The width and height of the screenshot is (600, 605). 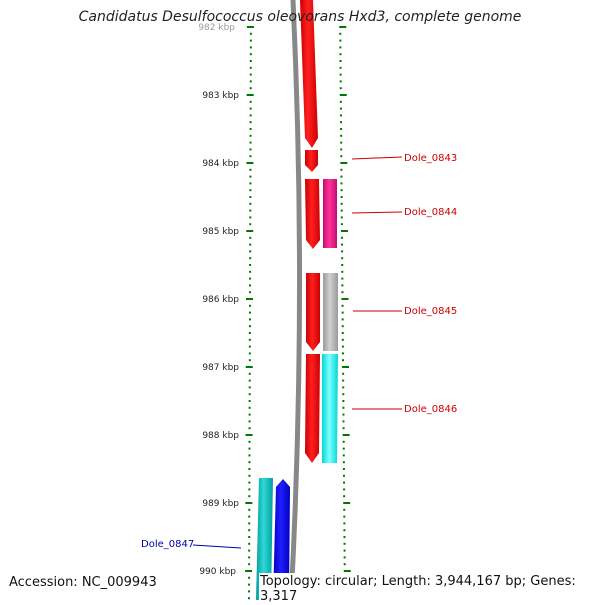 I want to click on accession-info: Accession: NC_009943, so click(x=83, y=582).